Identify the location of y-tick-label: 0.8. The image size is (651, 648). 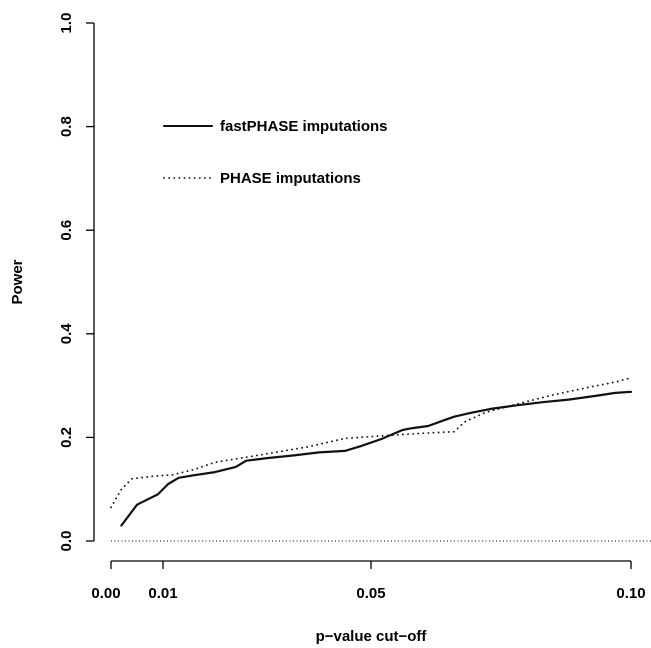
(66, 126).